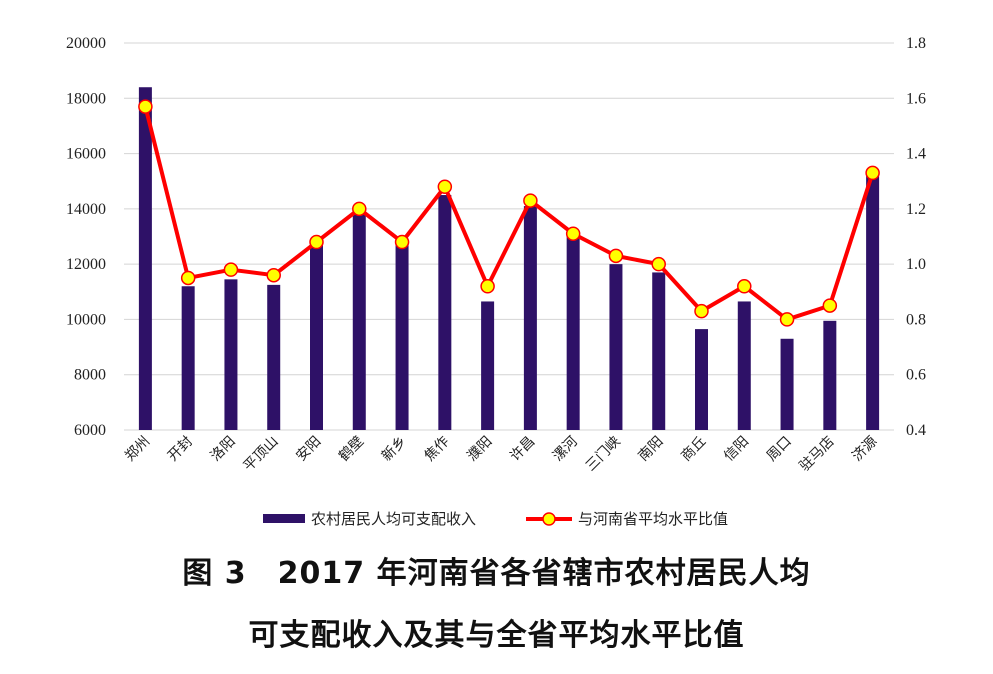 The width and height of the screenshot is (993, 674). Describe the element at coordinates (180, 449) in the screenshot. I see `category-label: 开封` at that location.